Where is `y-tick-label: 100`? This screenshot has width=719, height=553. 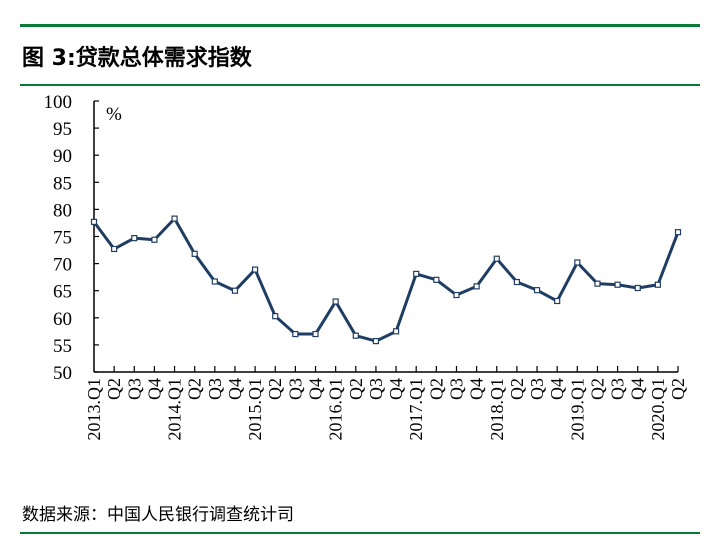
y-tick-label: 100 is located at coordinates (58, 102).